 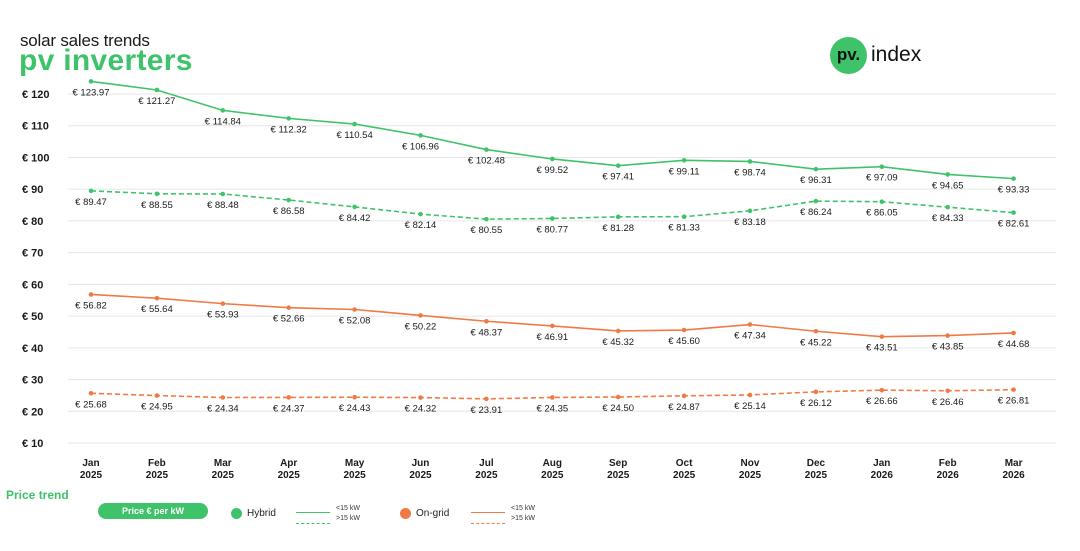 What do you see at coordinates (684, 228) in the screenshot?
I see `data-label: € 81.33` at bounding box center [684, 228].